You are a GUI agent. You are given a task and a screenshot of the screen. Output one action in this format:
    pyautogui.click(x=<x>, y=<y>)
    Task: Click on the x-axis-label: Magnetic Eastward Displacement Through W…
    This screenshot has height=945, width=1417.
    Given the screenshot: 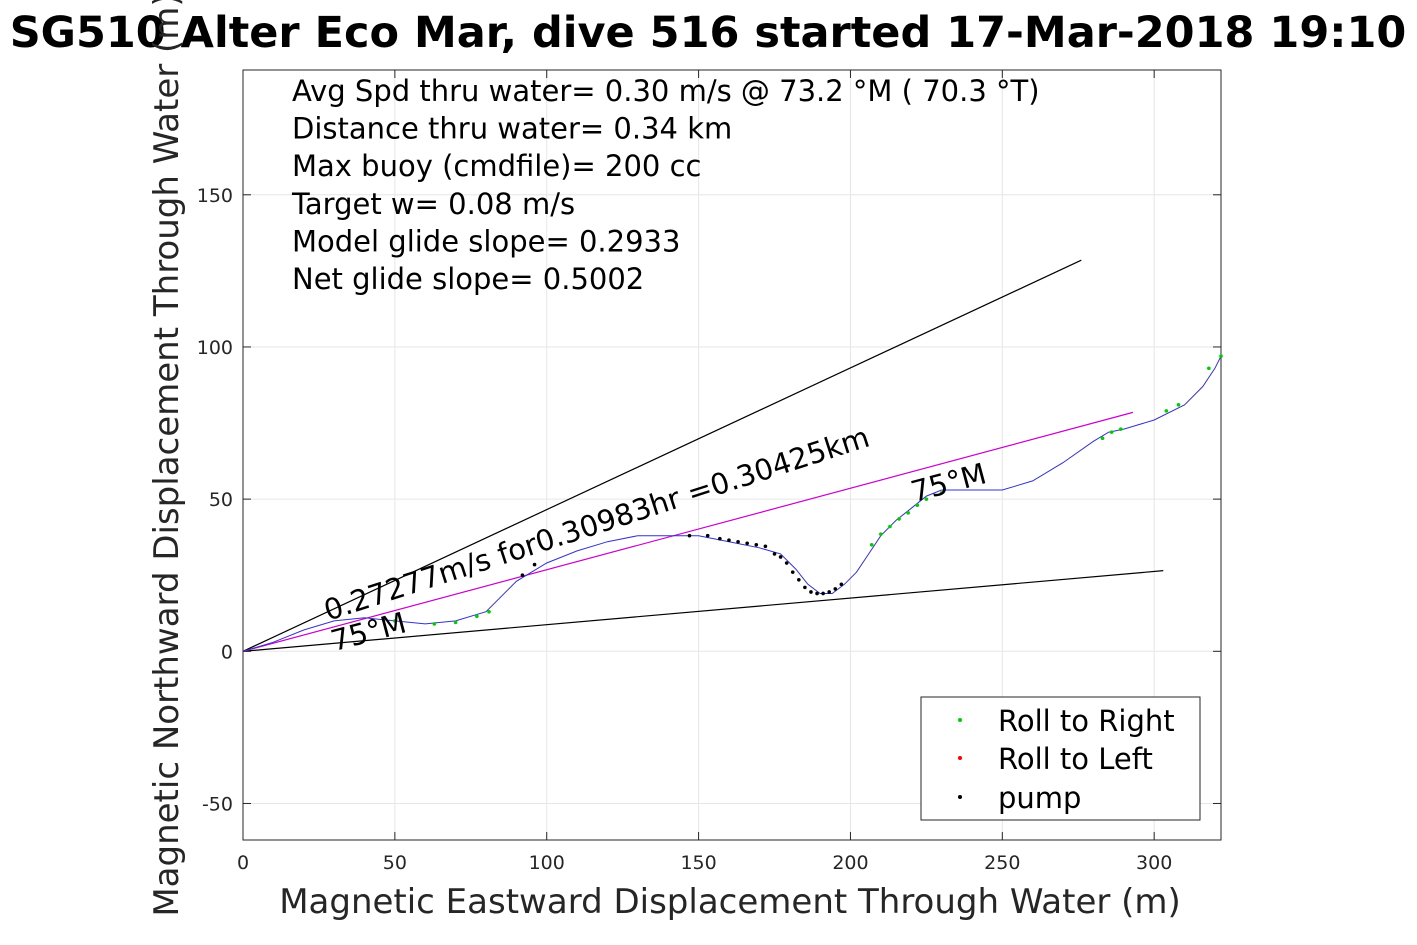 What is the action you would take?
    pyautogui.click(x=730, y=902)
    